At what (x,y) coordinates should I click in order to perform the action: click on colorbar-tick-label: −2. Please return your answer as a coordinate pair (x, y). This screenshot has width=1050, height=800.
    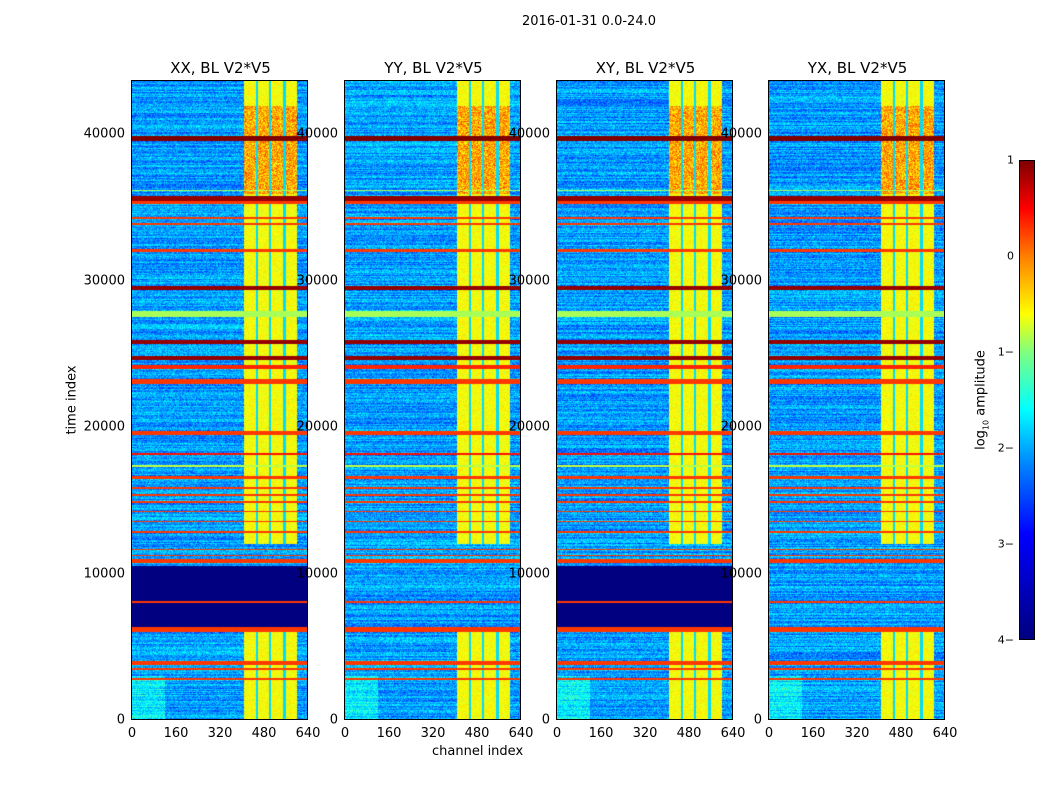
    Looking at the image, I should click on (1005, 448).